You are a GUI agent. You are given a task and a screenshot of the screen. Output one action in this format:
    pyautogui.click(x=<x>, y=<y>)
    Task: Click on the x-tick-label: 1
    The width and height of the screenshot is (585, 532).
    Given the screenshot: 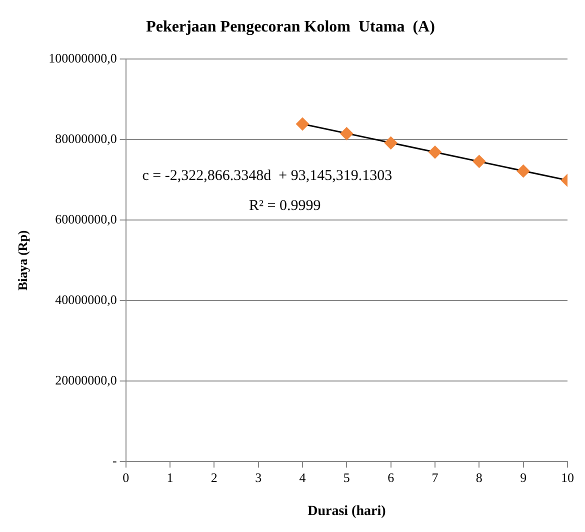 What is the action you would take?
    pyautogui.click(x=170, y=477)
    